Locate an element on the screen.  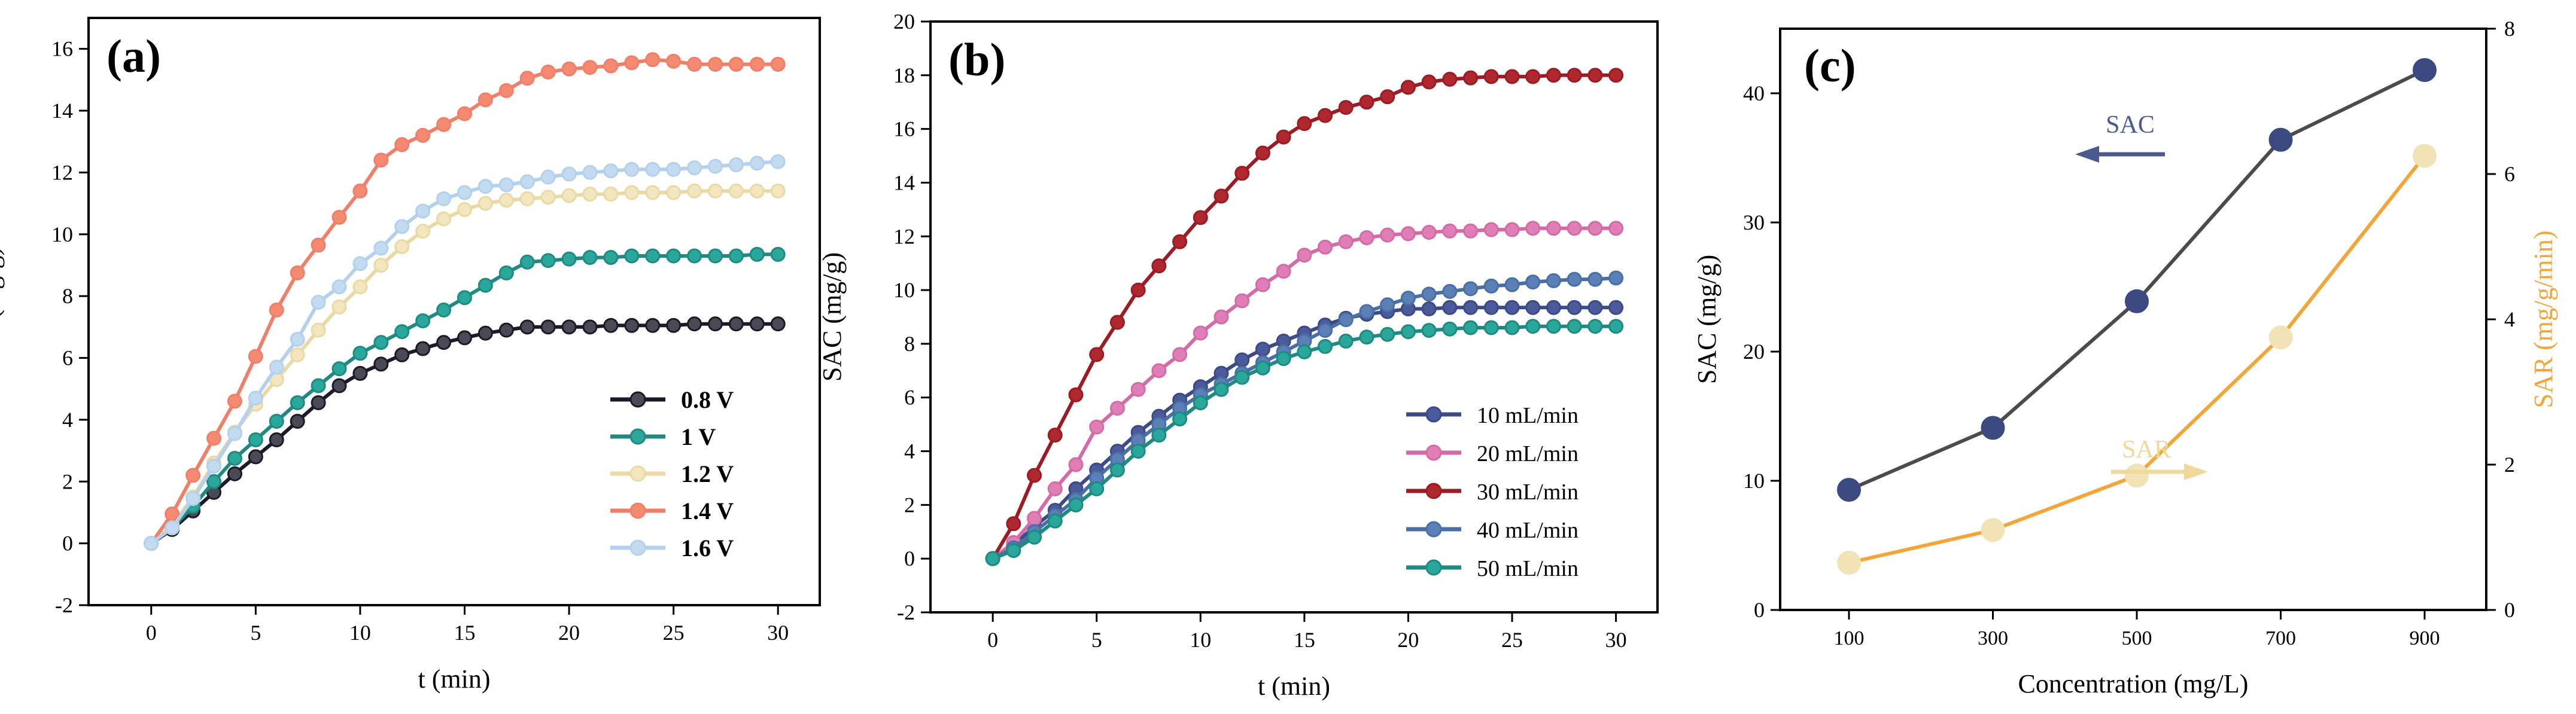
y-tick-label: 18 is located at coordinates (904, 75).